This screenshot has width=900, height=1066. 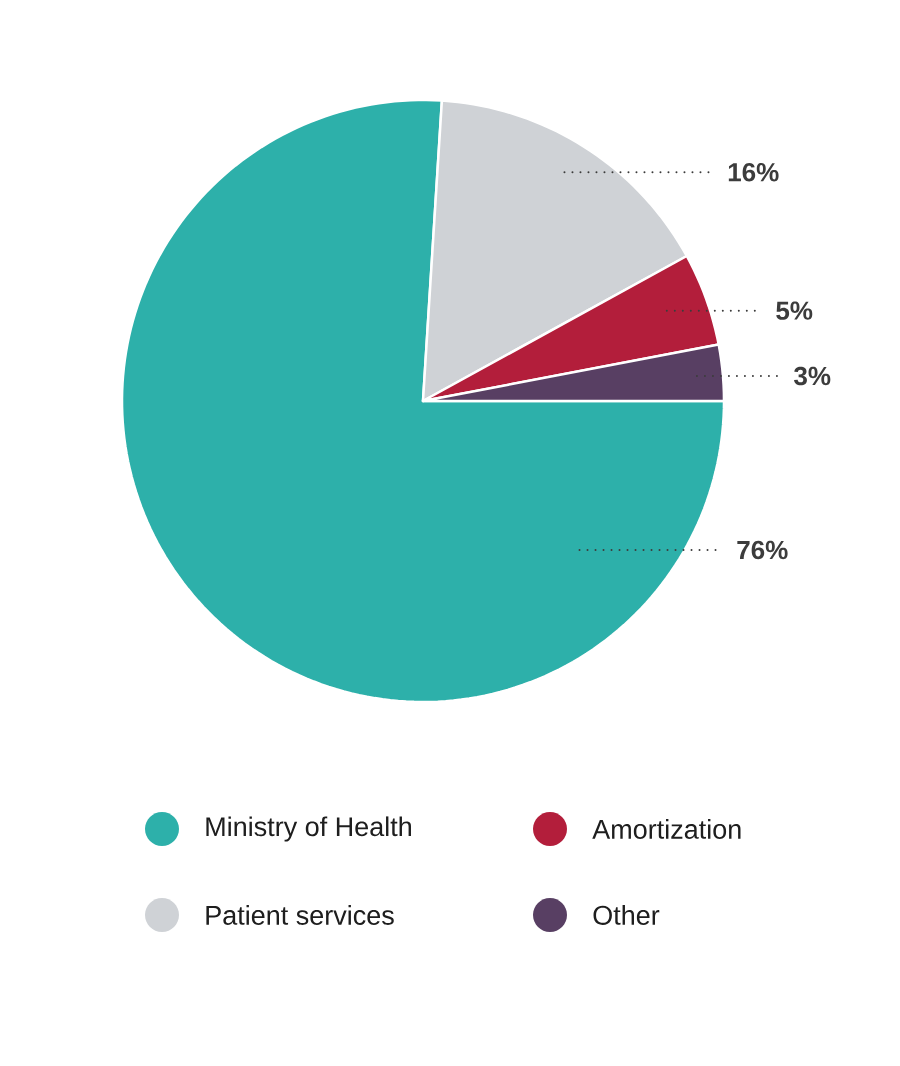 I want to click on data-label: 76%, so click(x=762, y=550).